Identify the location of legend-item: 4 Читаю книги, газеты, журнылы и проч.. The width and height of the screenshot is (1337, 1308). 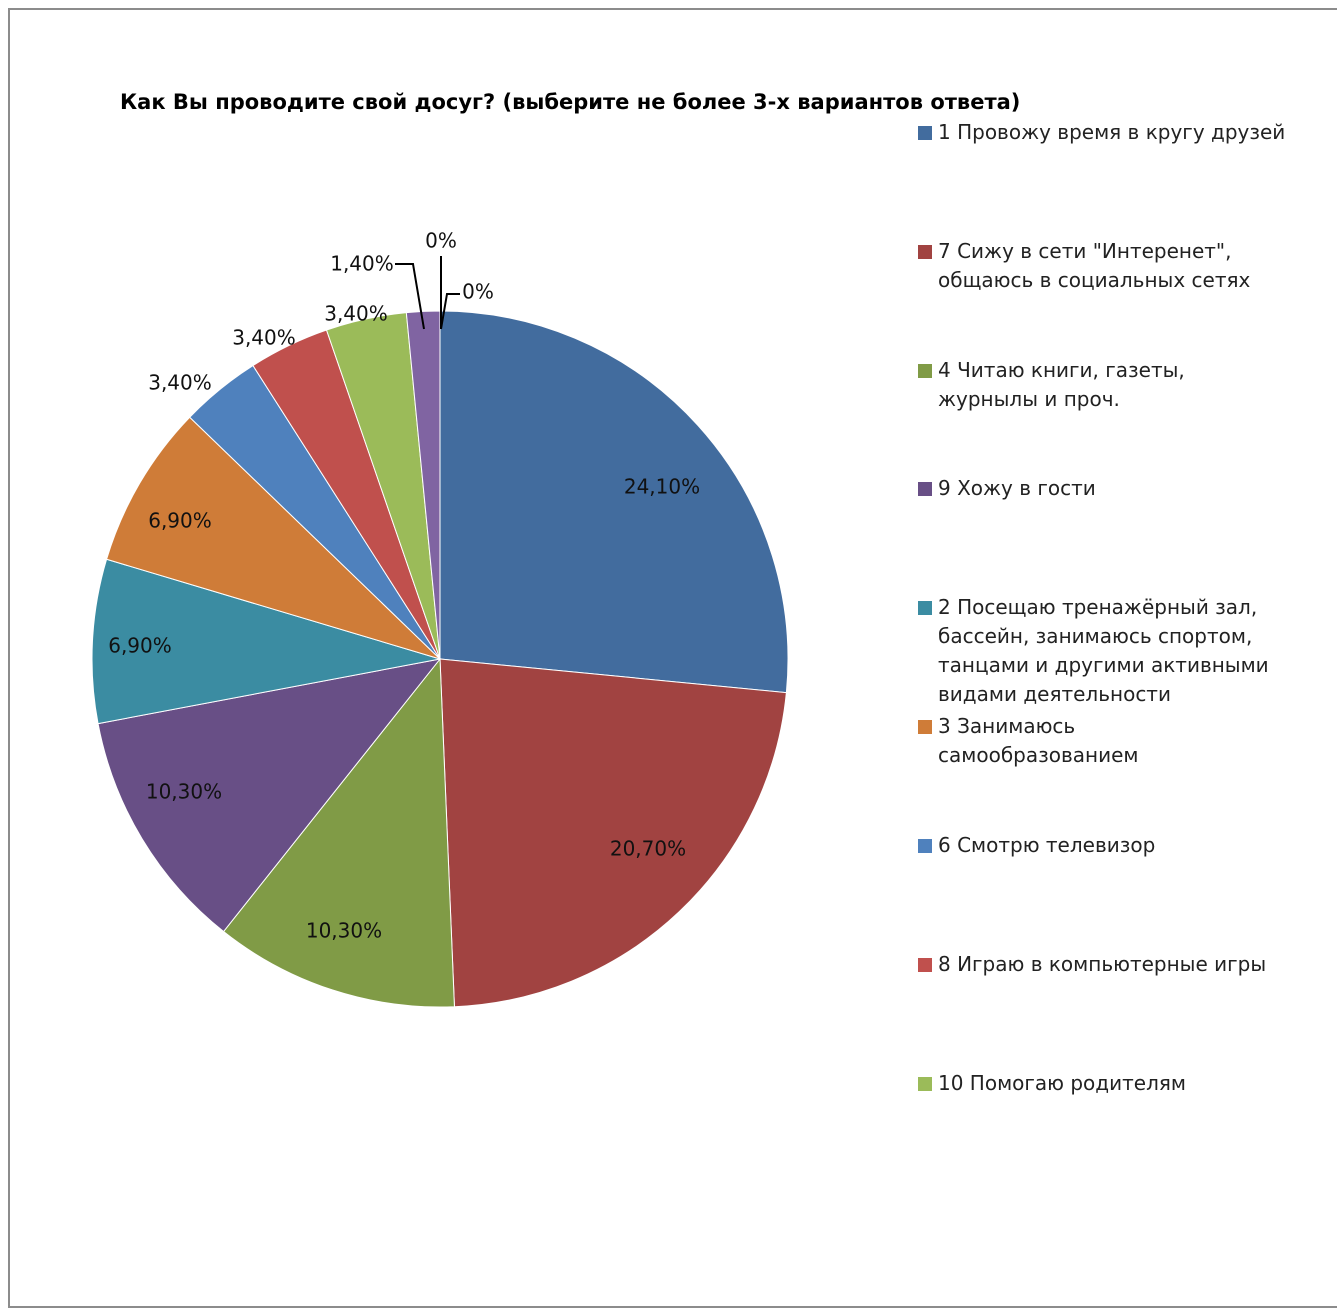
(1127, 385).